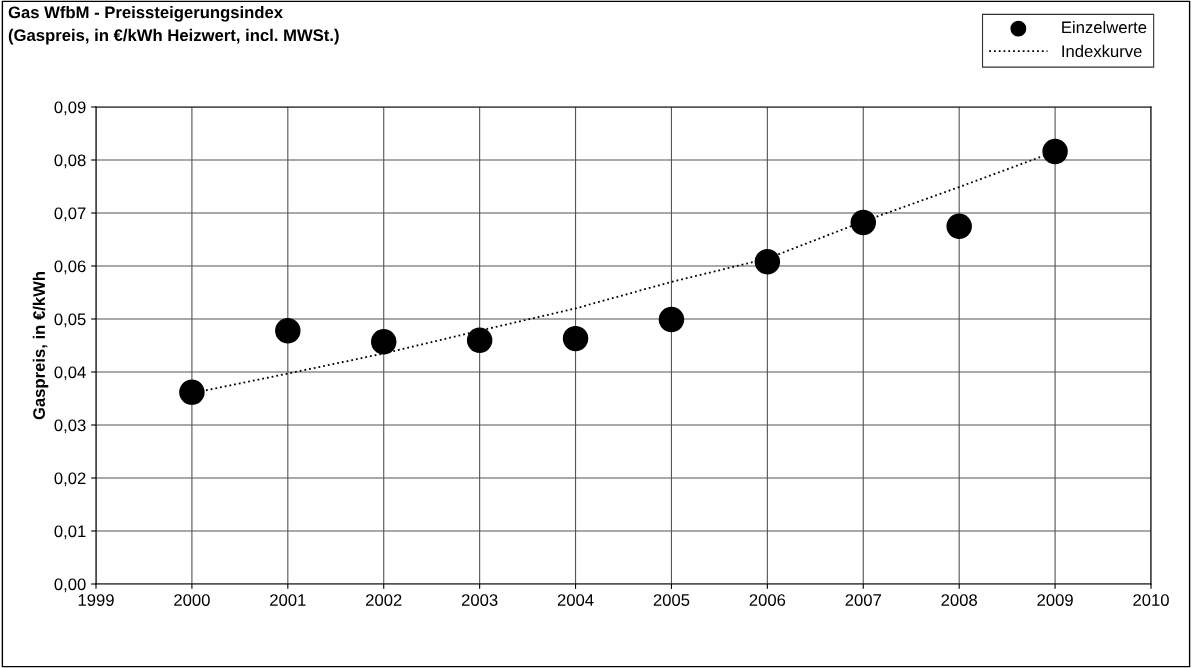 Image resolution: width=1192 pixels, height=668 pixels. What do you see at coordinates (863, 600) in the screenshot?
I see `x-tick-label: 2007` at bounding box center [863, 600].